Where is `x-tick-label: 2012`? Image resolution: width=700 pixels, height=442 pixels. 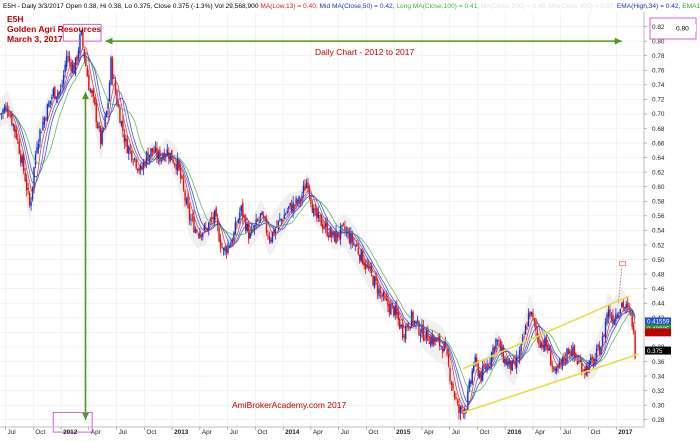
x-tick-label: 2012 is located at coordinates (70, 432).